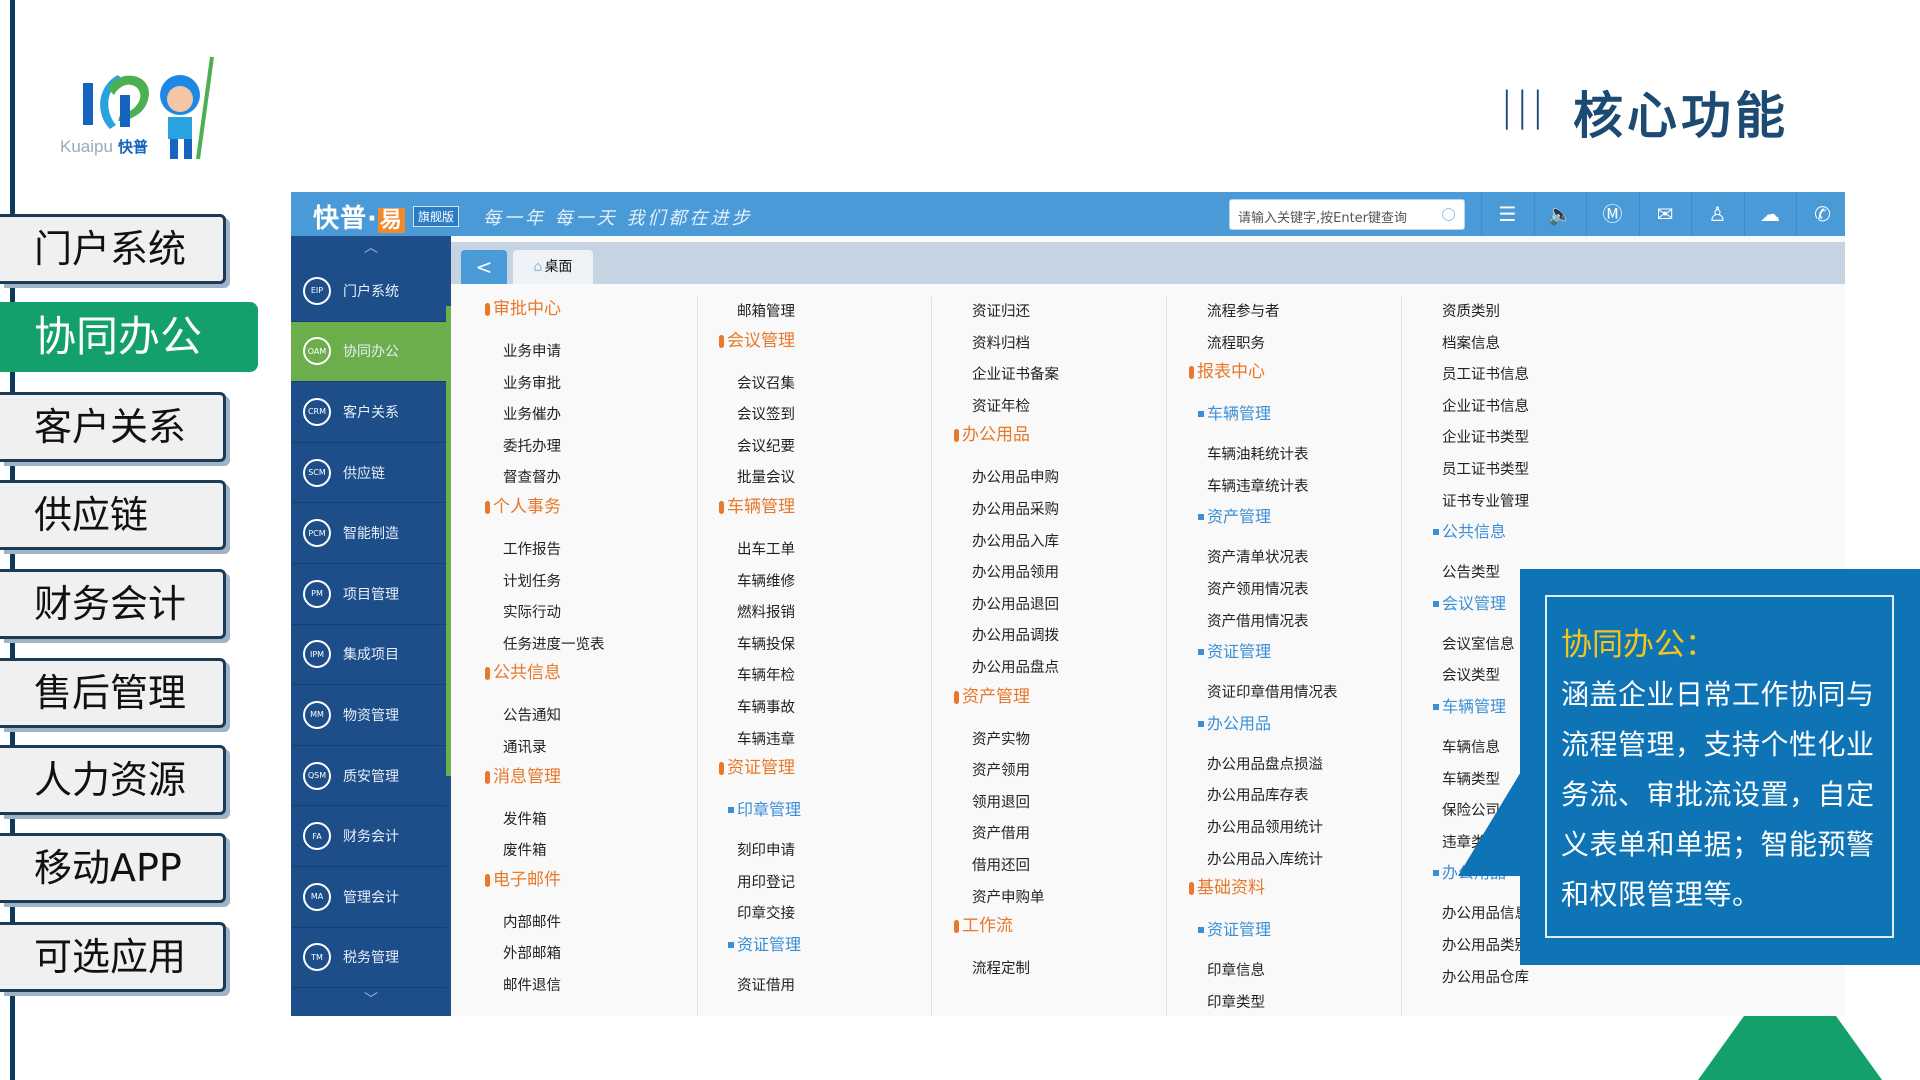 This screenshot has height=1080, width=1920. Describe the element at coordinates (368, 836) in the screenshot. I see `sidebar-item: FA 财务会计` at that location.